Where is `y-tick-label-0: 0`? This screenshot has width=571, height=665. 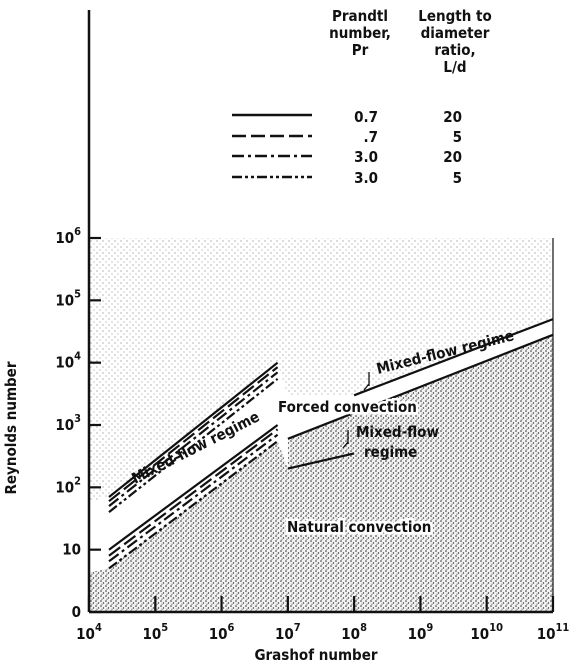 y-tick-label-0: 0 is located at coordinates (76, 612).